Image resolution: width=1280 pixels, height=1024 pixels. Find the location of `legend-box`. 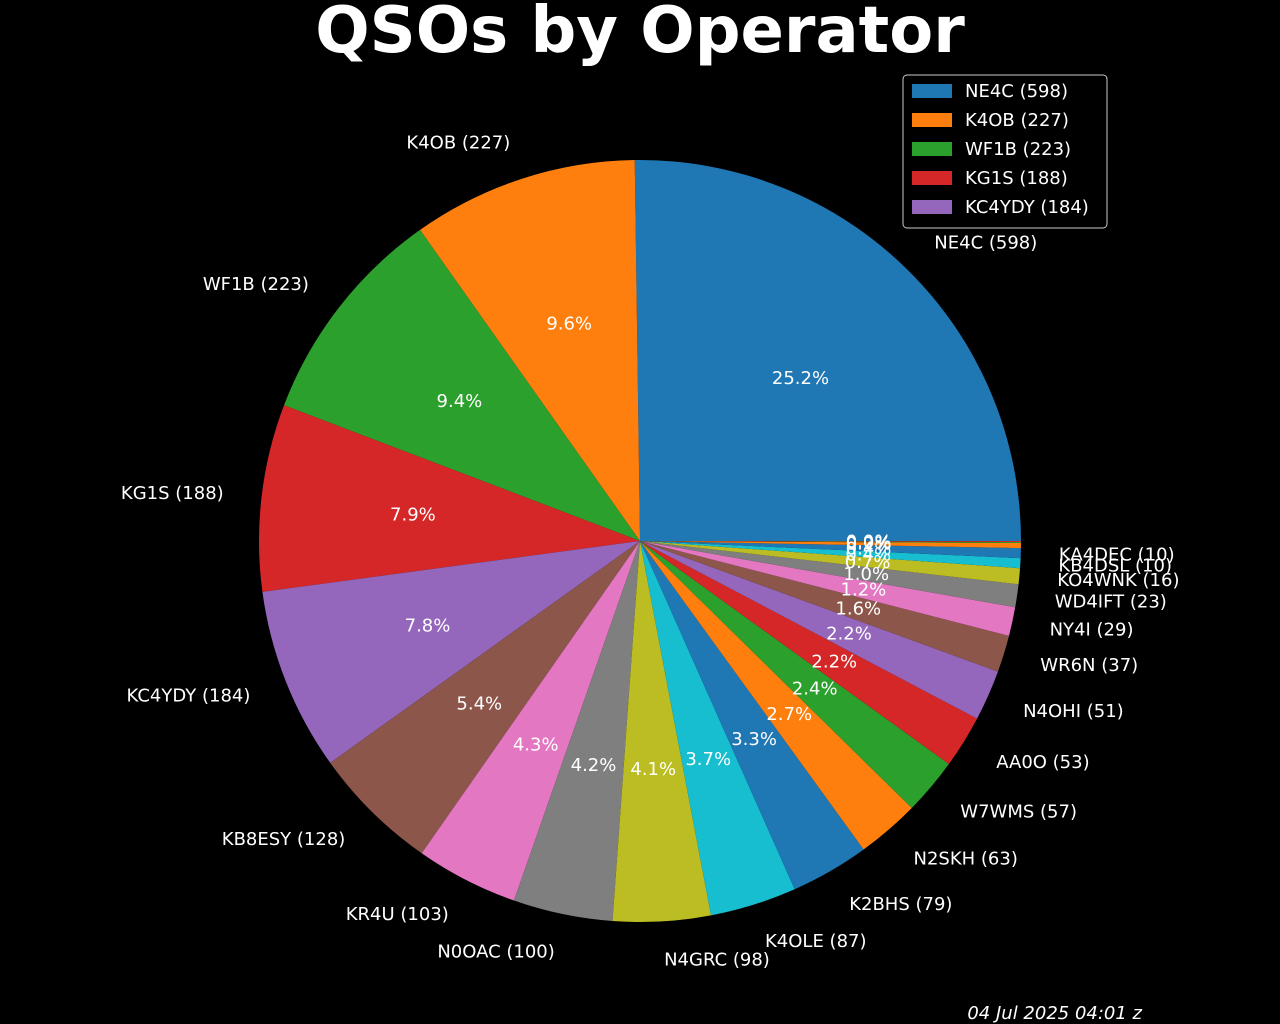

legend-box is located at coordinates (1005, 151).